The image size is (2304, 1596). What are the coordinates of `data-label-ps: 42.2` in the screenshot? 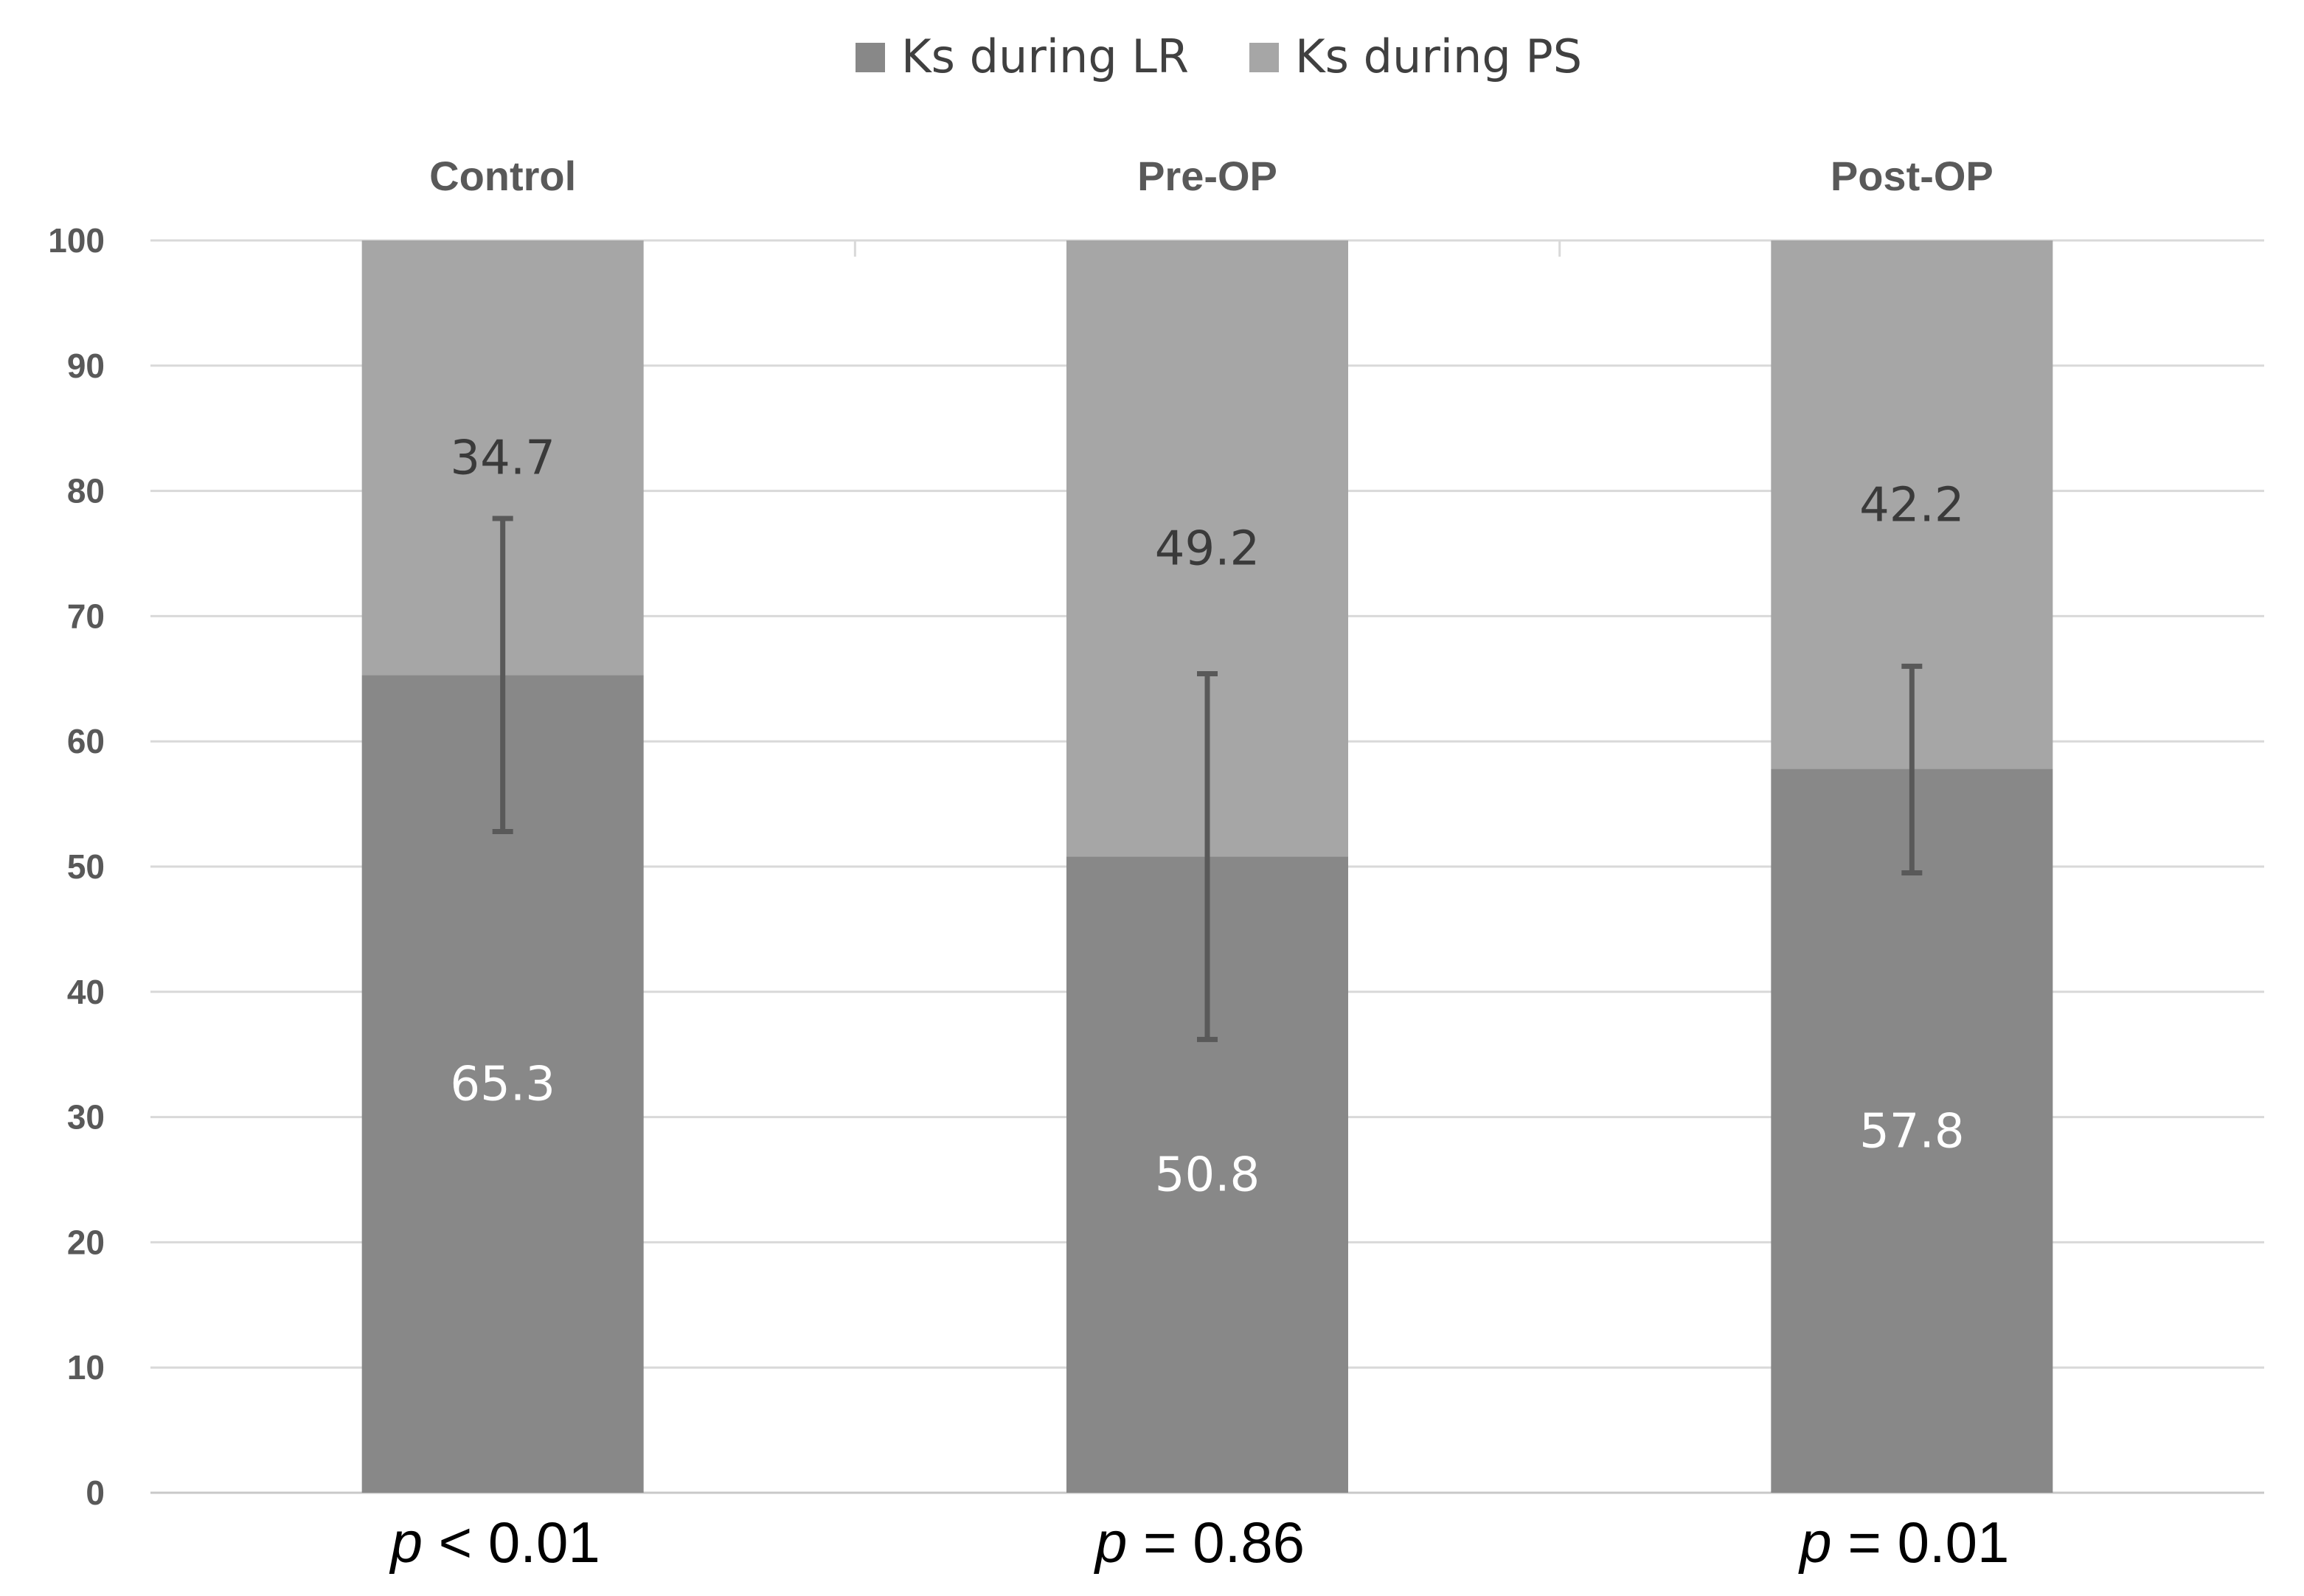 It's located at (1912, 505).